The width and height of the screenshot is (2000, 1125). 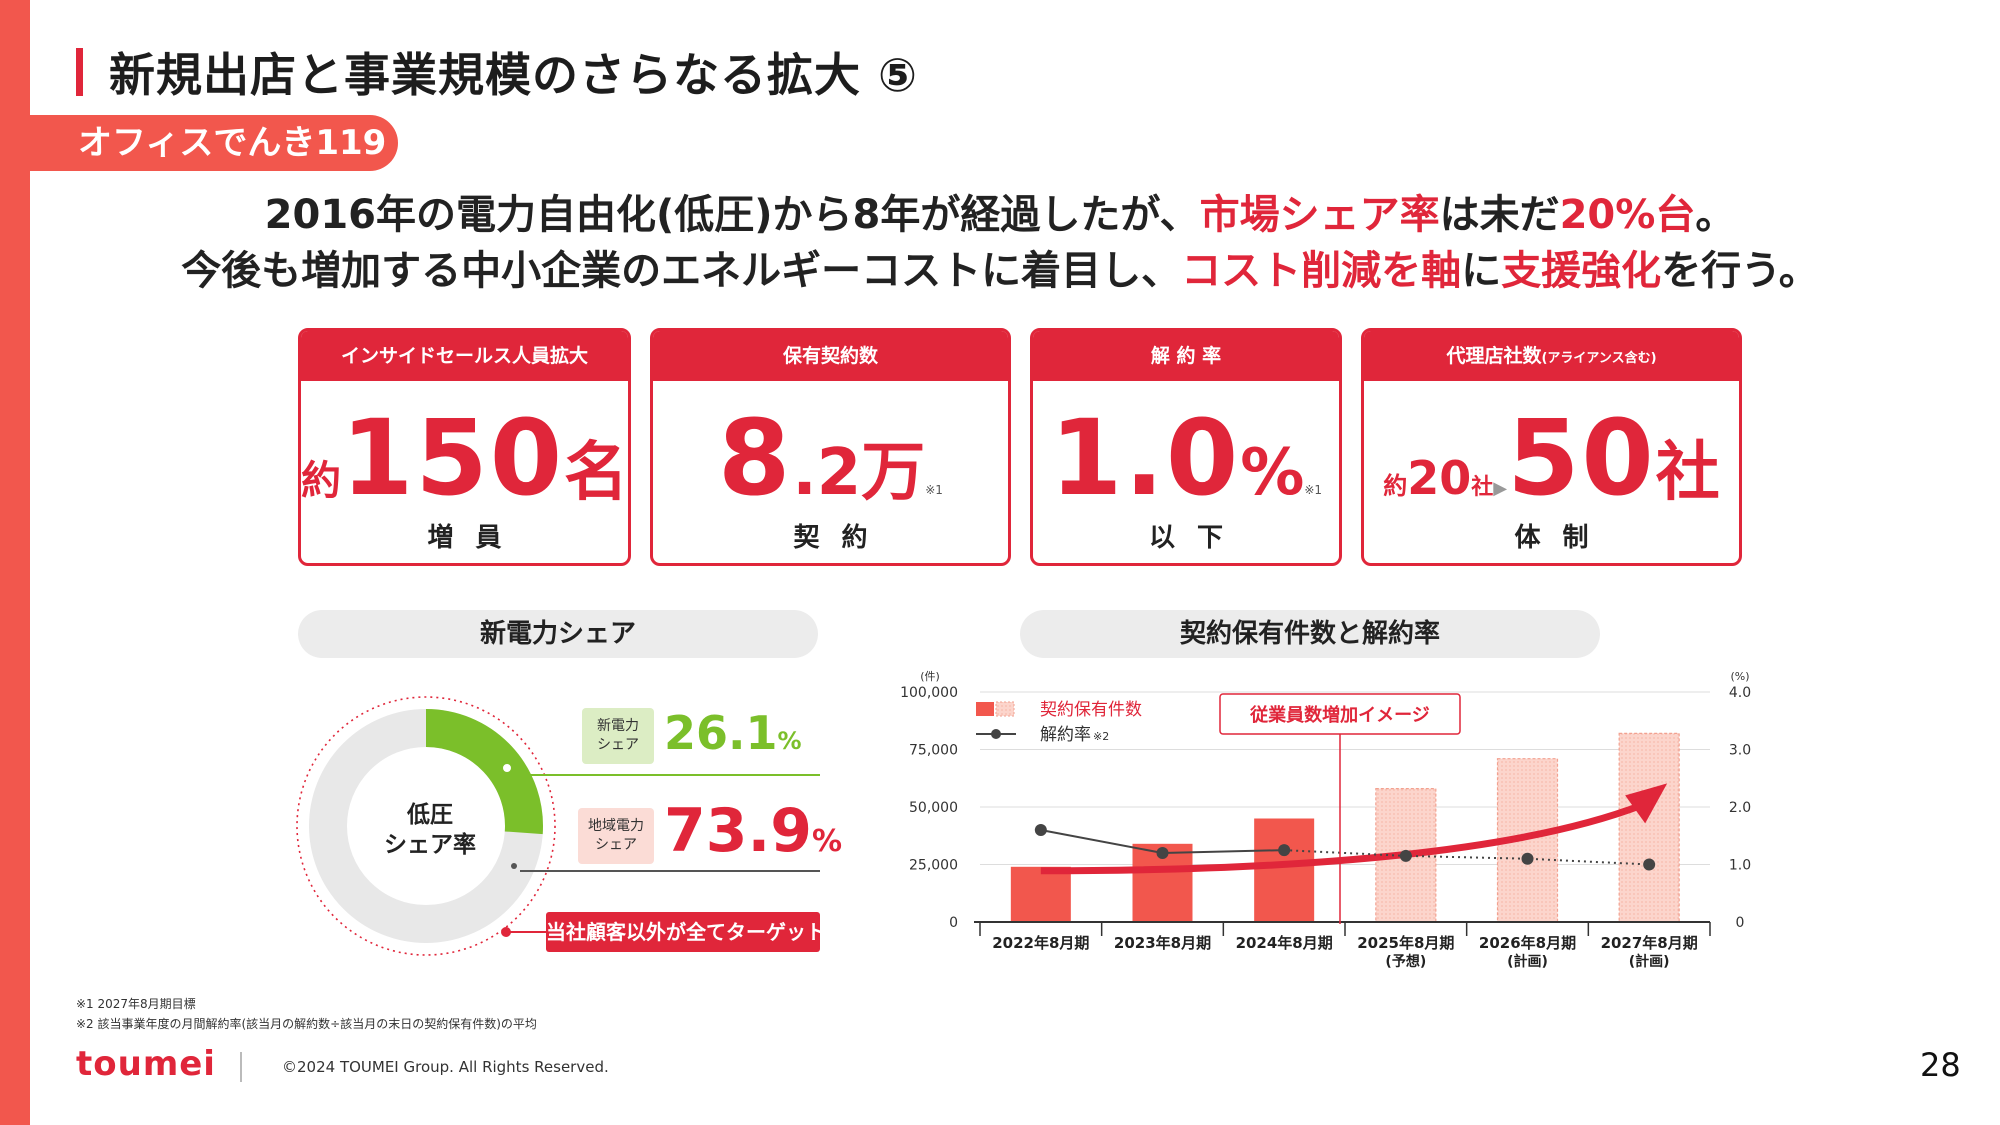 What do you see at coordinates (1740, 808) in the screenshot?
I see `y-tick-label-right: 2.0` at bounding box center [1740, 808].